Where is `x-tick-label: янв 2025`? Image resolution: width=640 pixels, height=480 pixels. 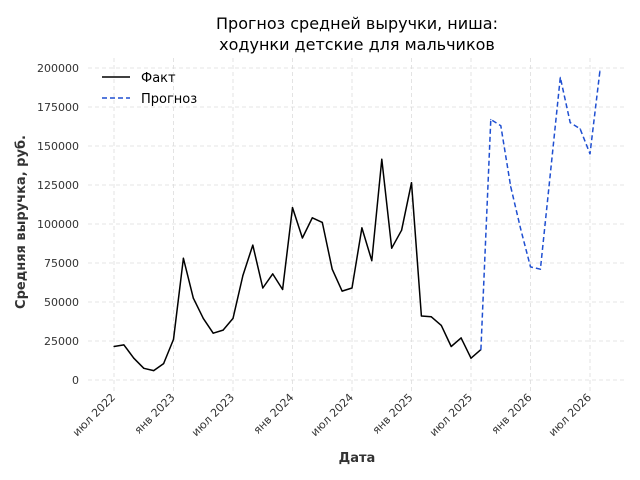
x-tick-label: янв 2025 is located at coordinates (393, 414).